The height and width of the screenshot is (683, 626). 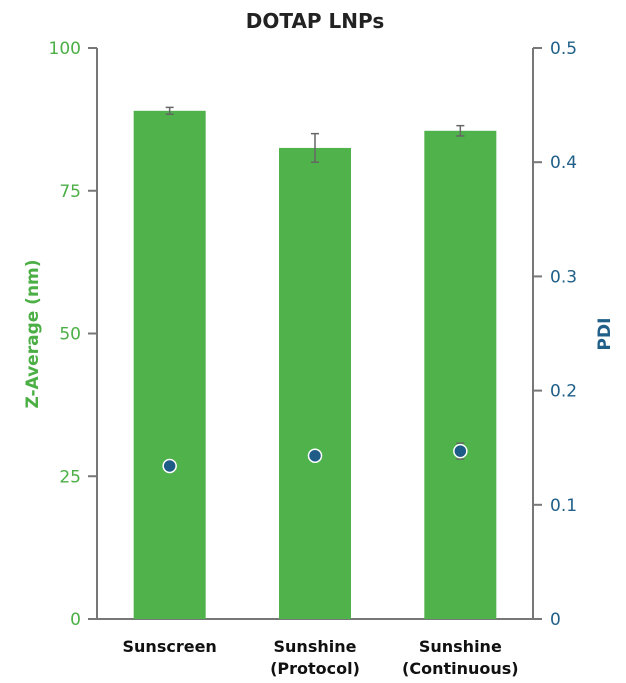 I want to click on category-label-line: (Continuous), so click(x=460, y=668).